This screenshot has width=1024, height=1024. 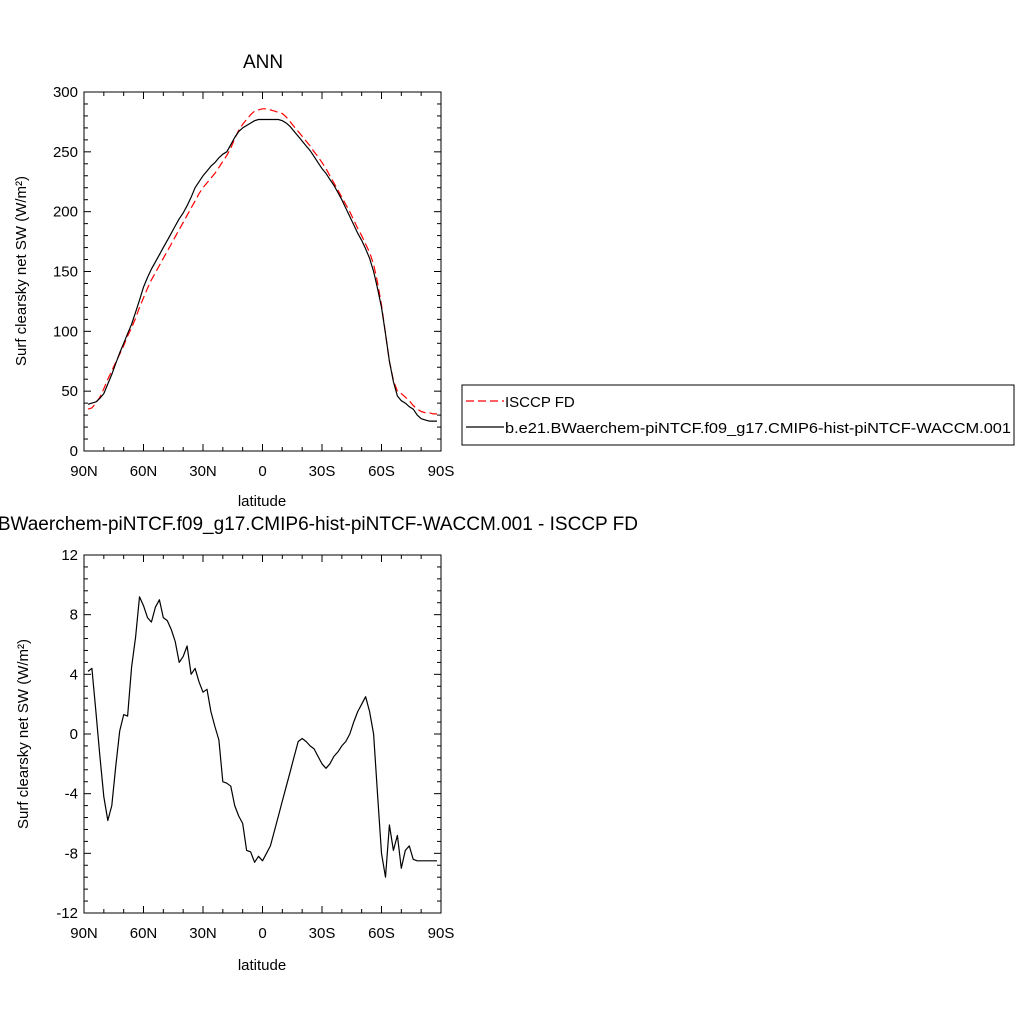 I want to click on top-ytick-label: 250, so click(x=65, y=152).